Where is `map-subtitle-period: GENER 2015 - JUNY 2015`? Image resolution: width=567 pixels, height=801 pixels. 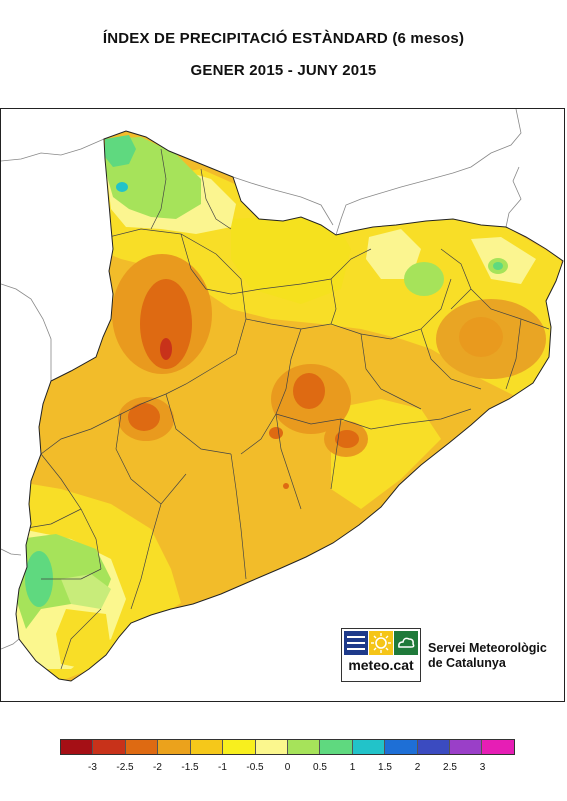 map-subtitle-period: GENER 2015 - JUNY 2015 is located at coordinates (283, 70).